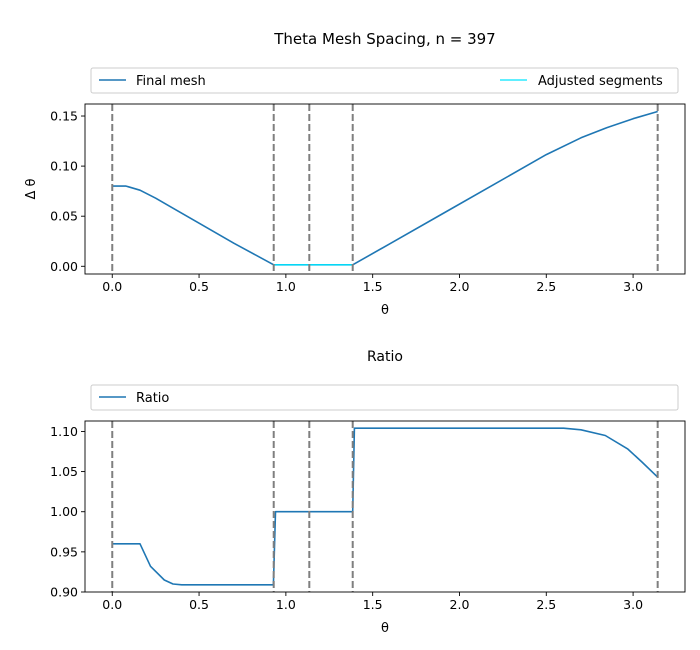  Describe the element at coordinates (64, 431) in the screenshot. I see `y-tick-label: 1.10` at that location.